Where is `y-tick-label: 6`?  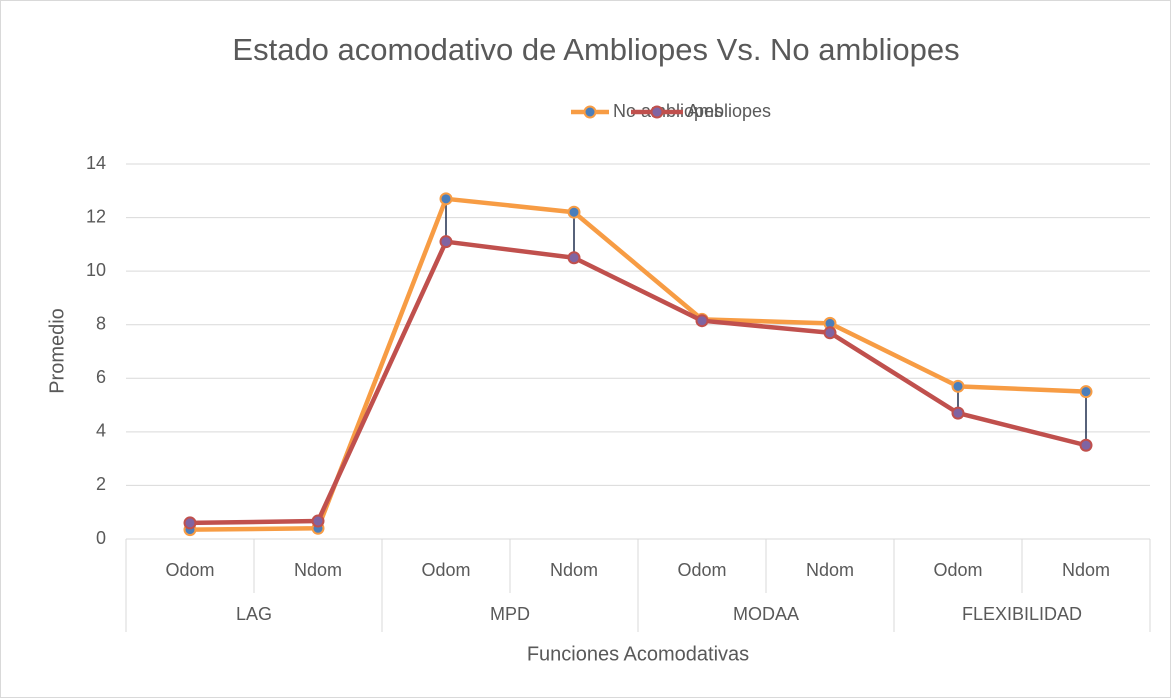 y-tick-label: 6 is located at coordinates (101, 377).